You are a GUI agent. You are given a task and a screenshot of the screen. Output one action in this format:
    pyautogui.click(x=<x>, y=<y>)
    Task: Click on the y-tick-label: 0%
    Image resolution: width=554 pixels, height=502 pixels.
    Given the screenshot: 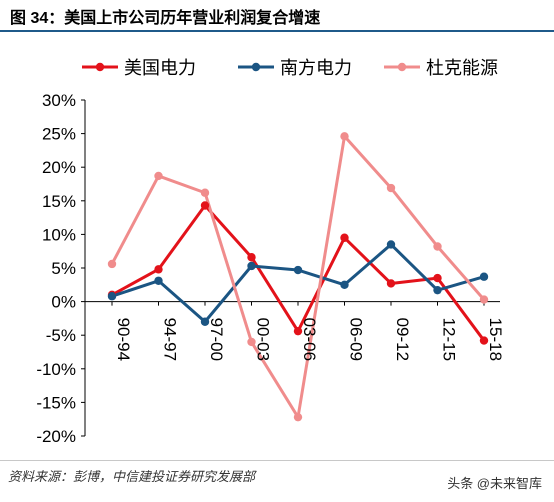 What is the action you would take?
    pyautogui.click(x=63, y=302)
    